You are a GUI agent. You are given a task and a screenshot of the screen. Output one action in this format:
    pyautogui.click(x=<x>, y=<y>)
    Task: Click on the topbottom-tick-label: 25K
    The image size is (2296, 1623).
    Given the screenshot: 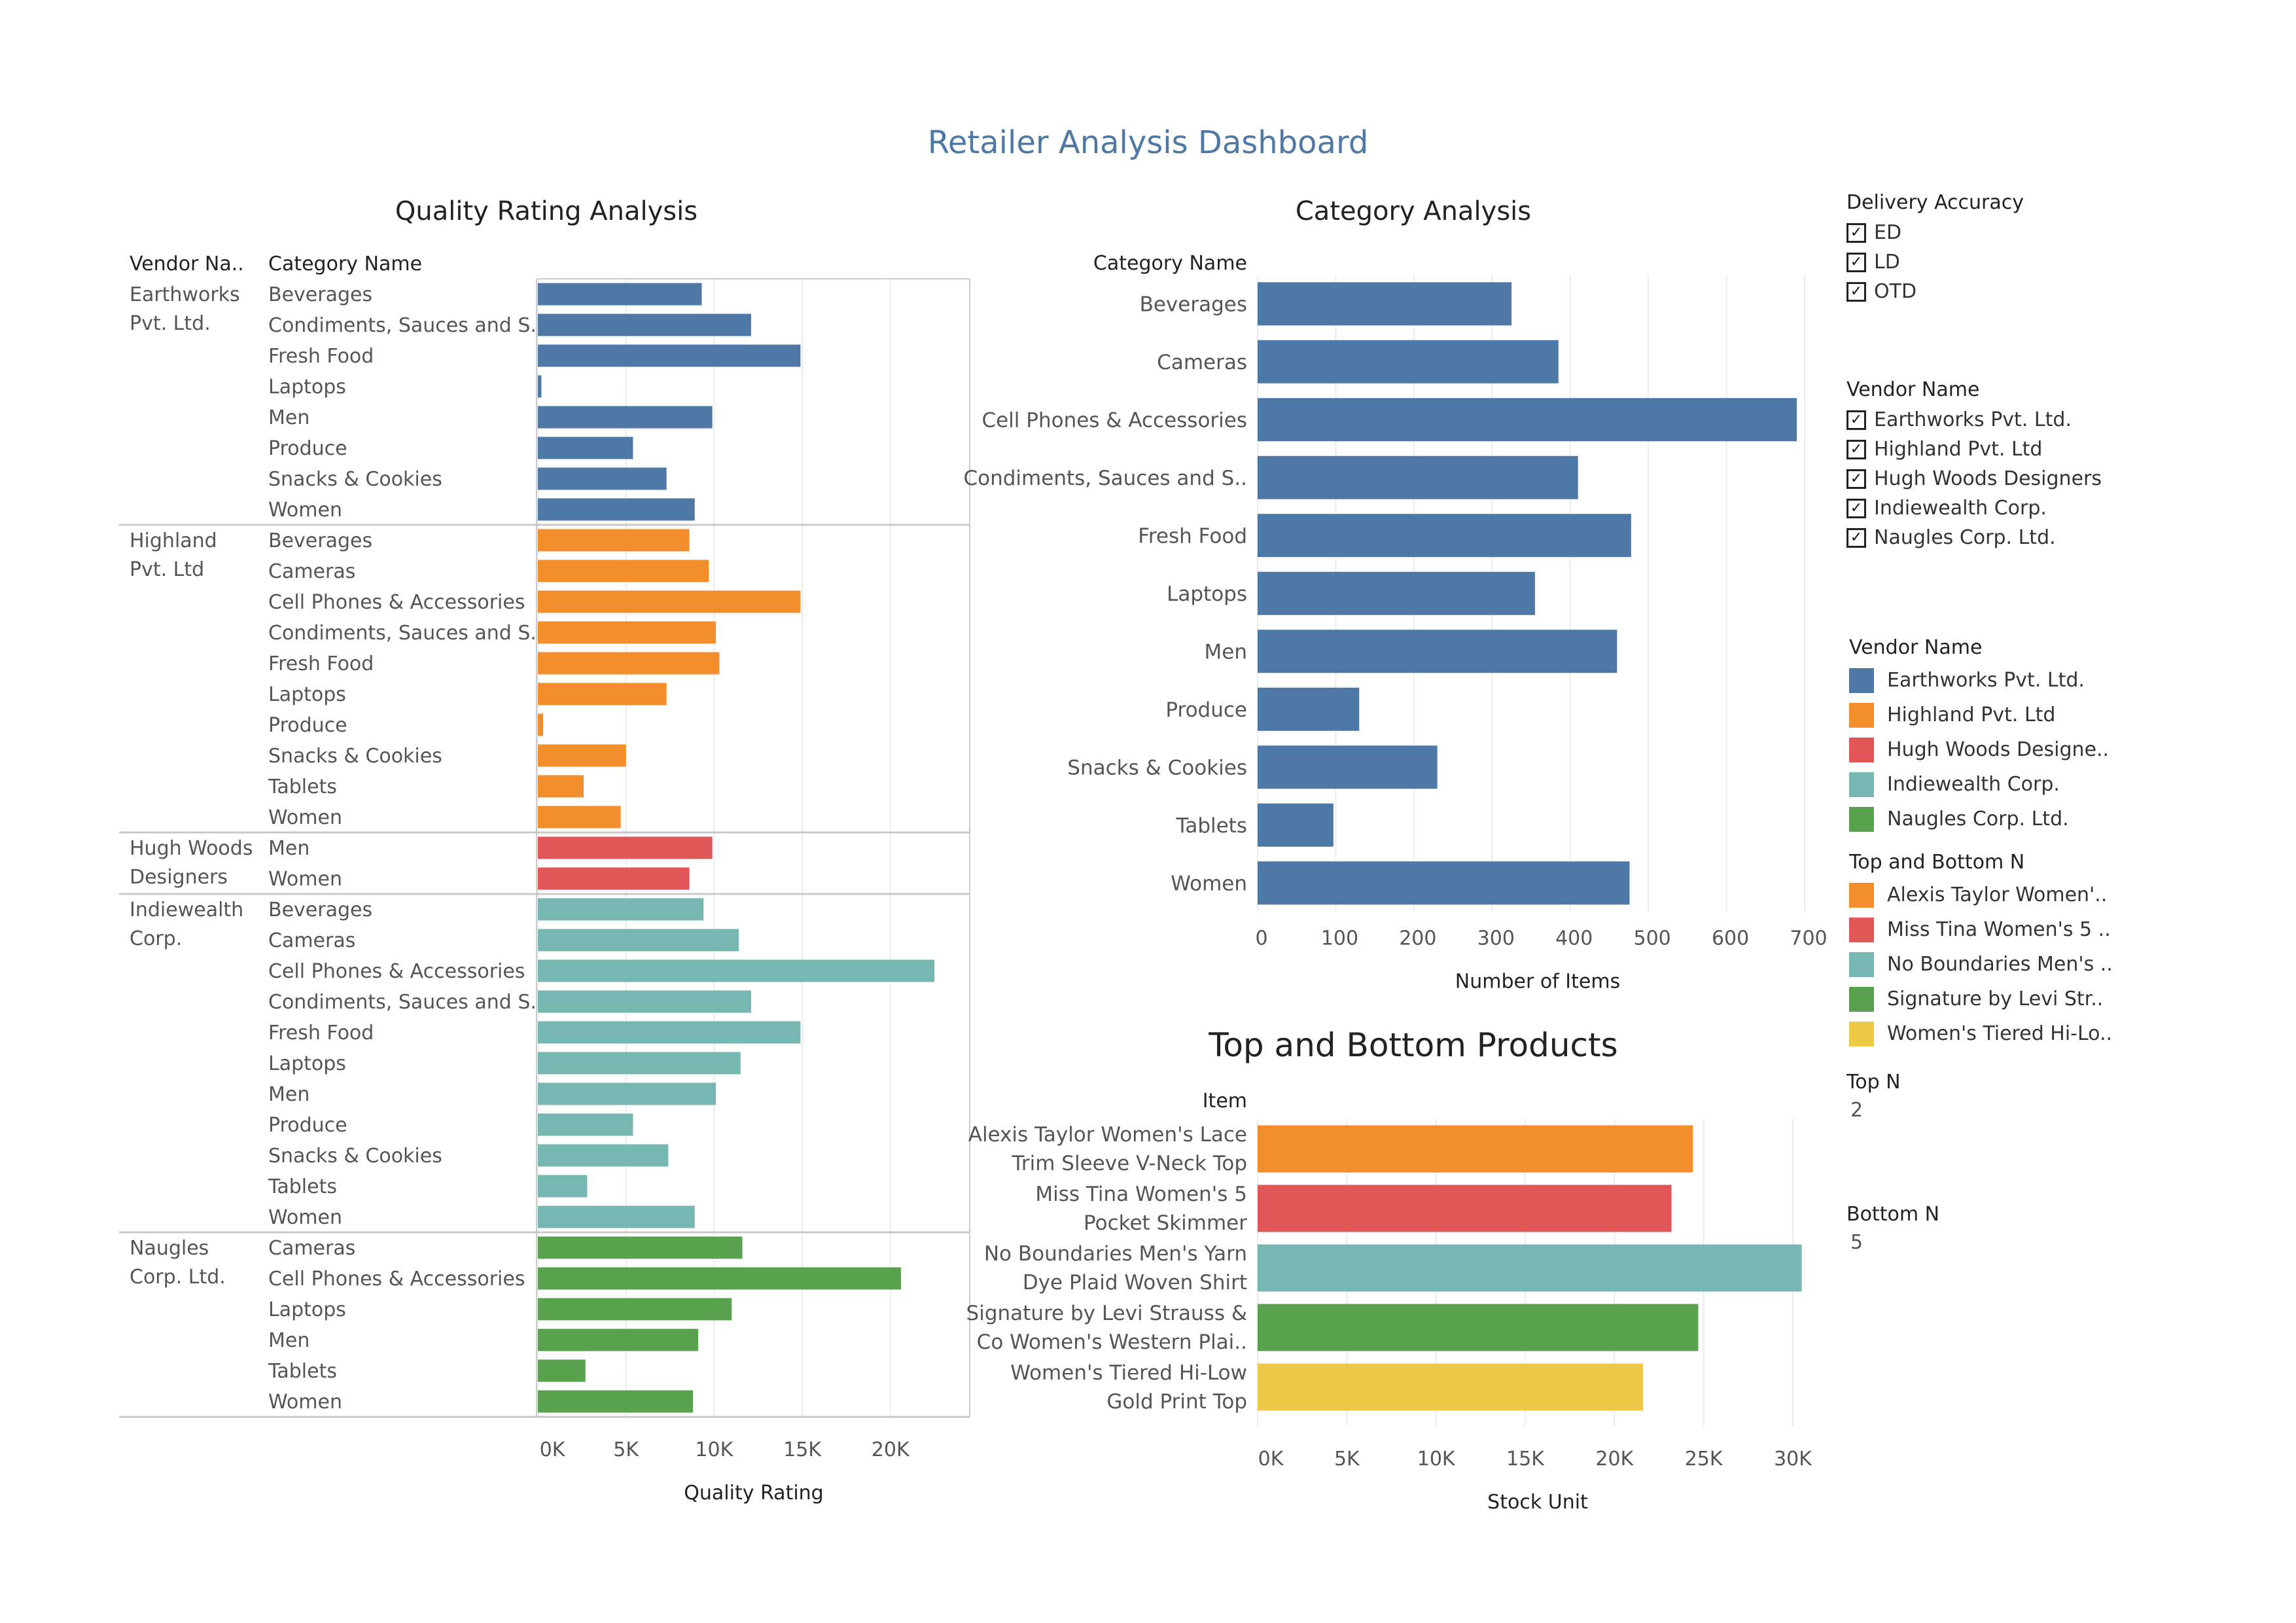 What is the action you would take?
    pyautogui.click(x=1704, y=1459)
    